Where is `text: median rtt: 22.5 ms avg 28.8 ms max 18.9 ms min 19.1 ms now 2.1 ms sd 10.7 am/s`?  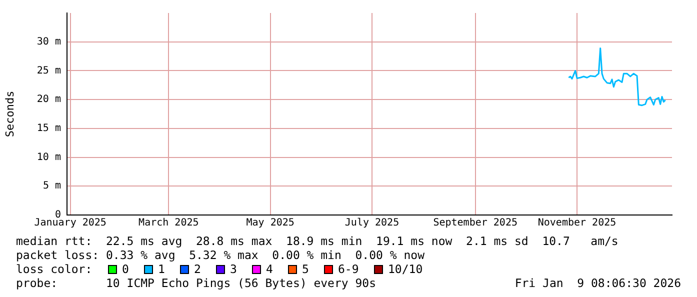
text: median rtt: 22.5 ms avg 28.8 ms max 18.9 ms min 19.1 ms now 2.1 ms sd 10.7 am/s is located at coordinates (317, 241).